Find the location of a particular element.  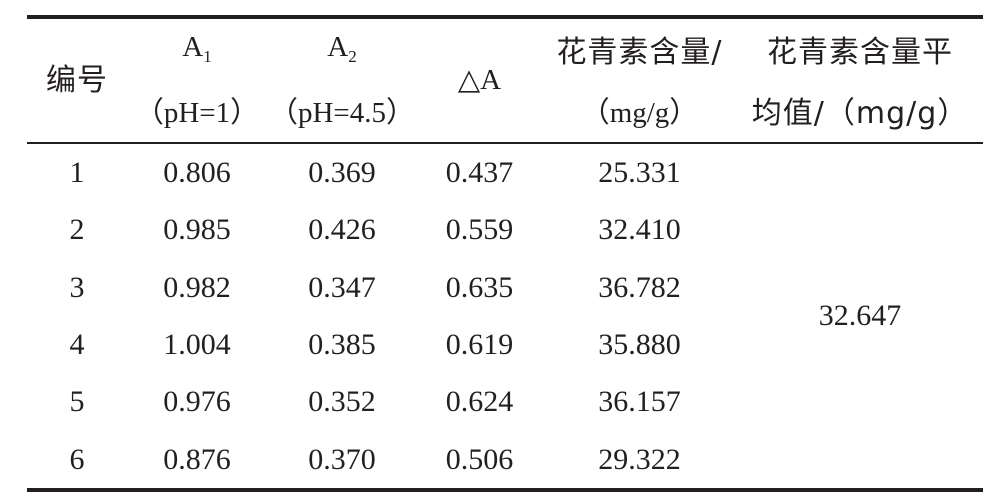

cell-a1: 0.876 is located at coordinates (197, 459).